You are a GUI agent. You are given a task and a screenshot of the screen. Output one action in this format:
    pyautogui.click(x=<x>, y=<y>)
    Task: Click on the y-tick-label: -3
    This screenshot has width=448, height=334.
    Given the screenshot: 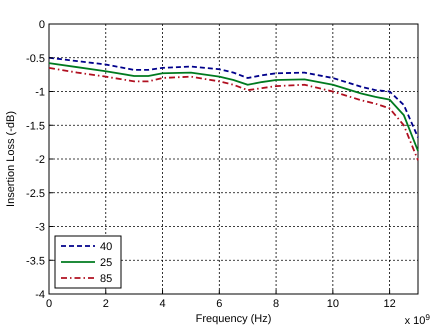 What is the action you would take?
    pyautogui.click(x=40, y=228)
    